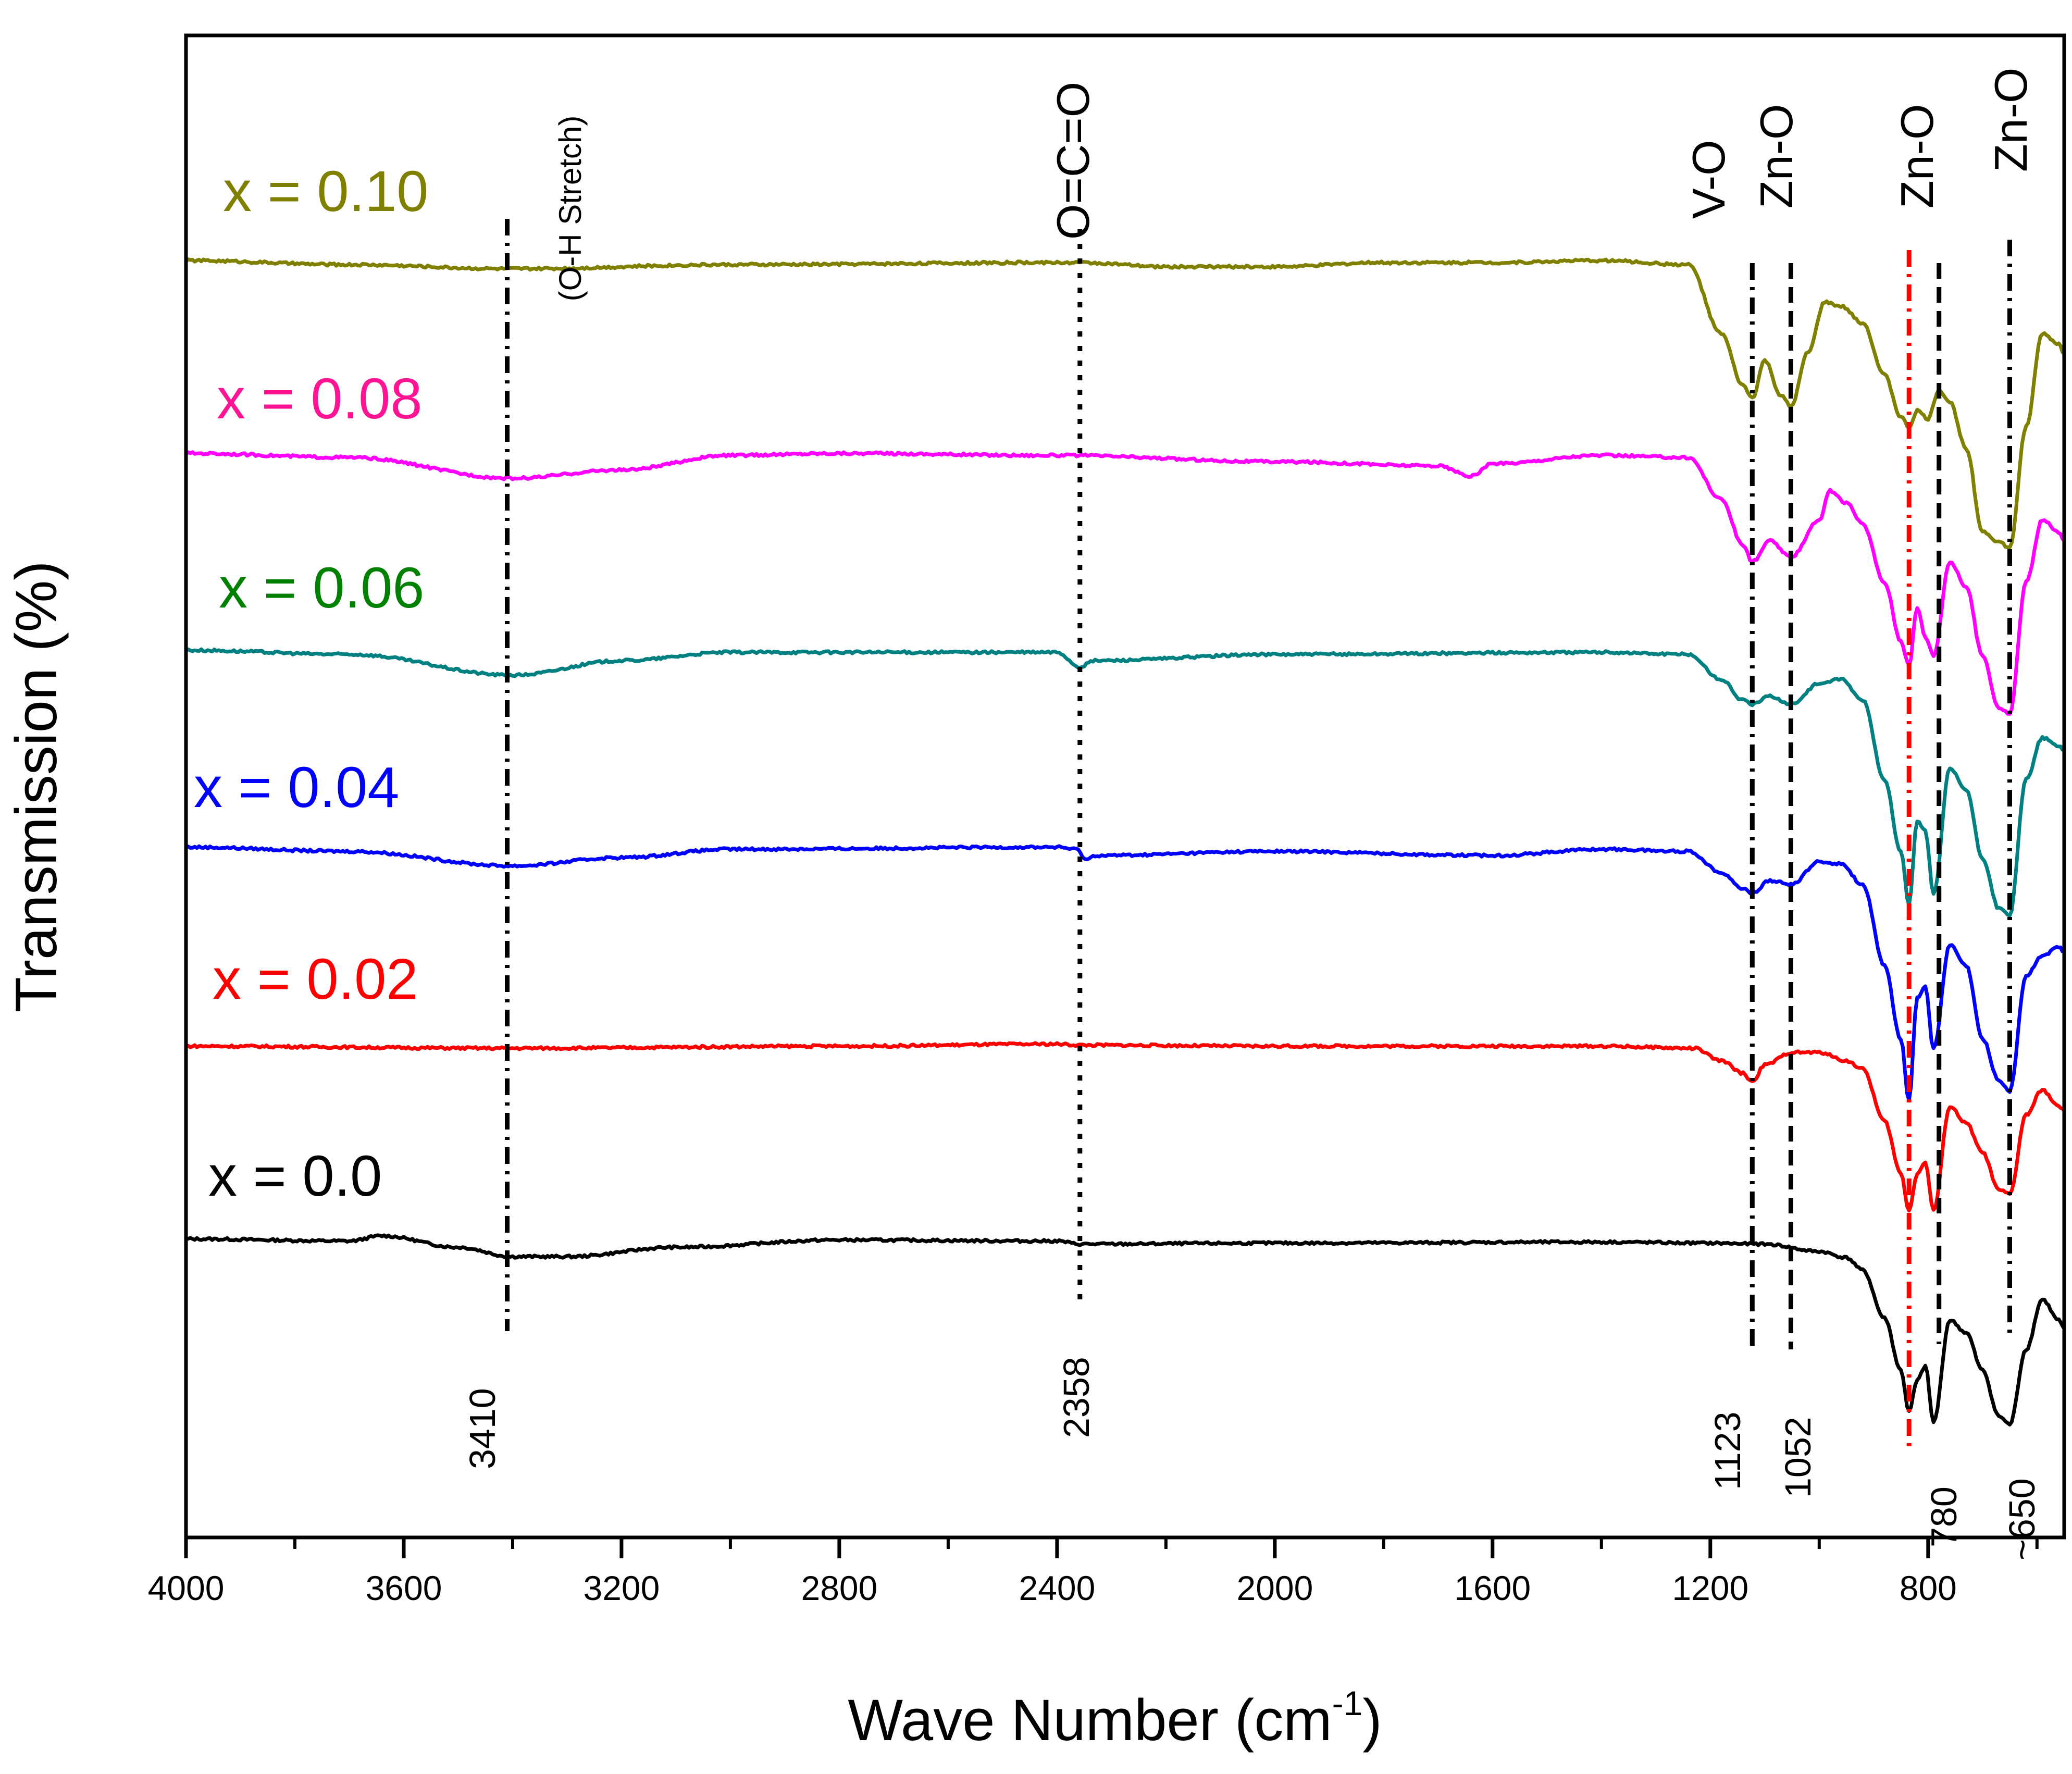  Describe the element at coordinates (1493, 1588) in the screenshot. I see `x-tick-label-1600: 1600` at that location.